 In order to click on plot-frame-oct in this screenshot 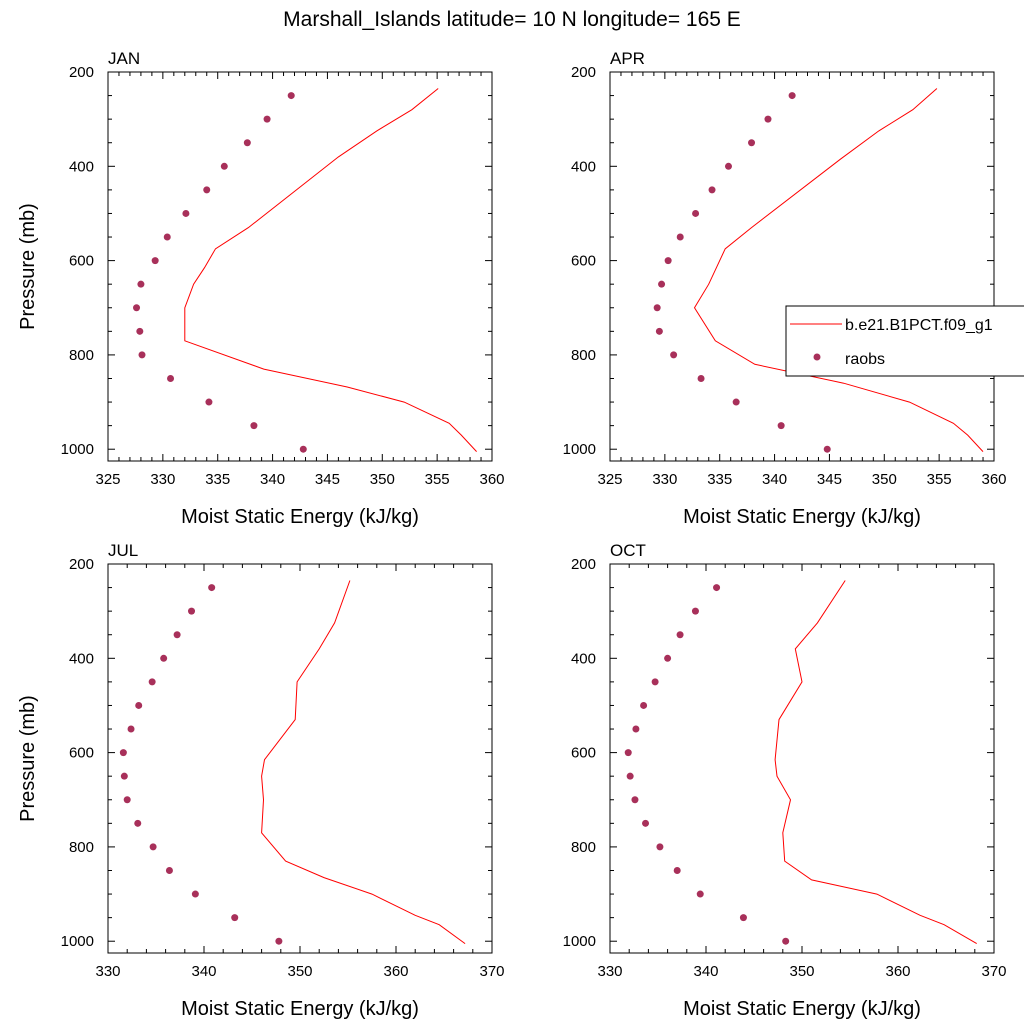, I will do `click(802, 758)`.